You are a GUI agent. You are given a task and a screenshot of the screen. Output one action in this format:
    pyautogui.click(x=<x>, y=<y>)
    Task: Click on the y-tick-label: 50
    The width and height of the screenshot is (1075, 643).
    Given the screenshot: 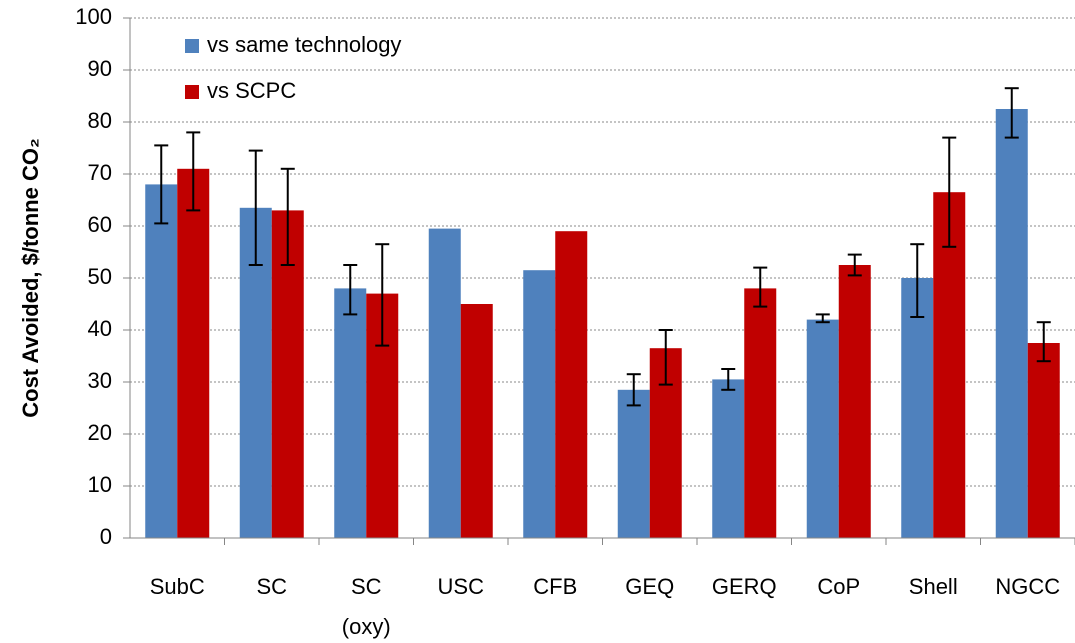 What is the action you would take?
    pyautogui.click(x=100, y=276)
    